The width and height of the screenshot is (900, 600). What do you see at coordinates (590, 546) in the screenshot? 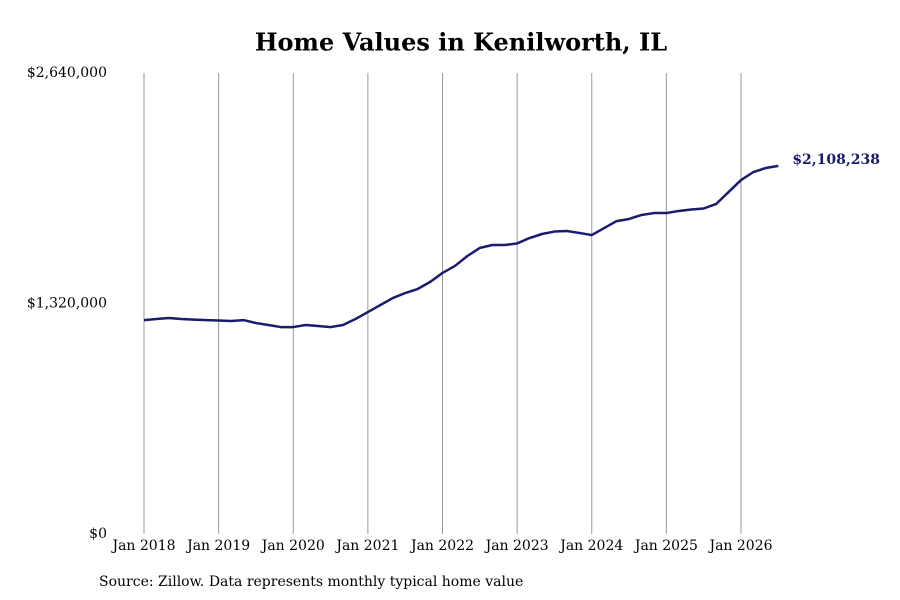
I see `x-tick-label: Jan 2024` at bounding box center [590, 546].